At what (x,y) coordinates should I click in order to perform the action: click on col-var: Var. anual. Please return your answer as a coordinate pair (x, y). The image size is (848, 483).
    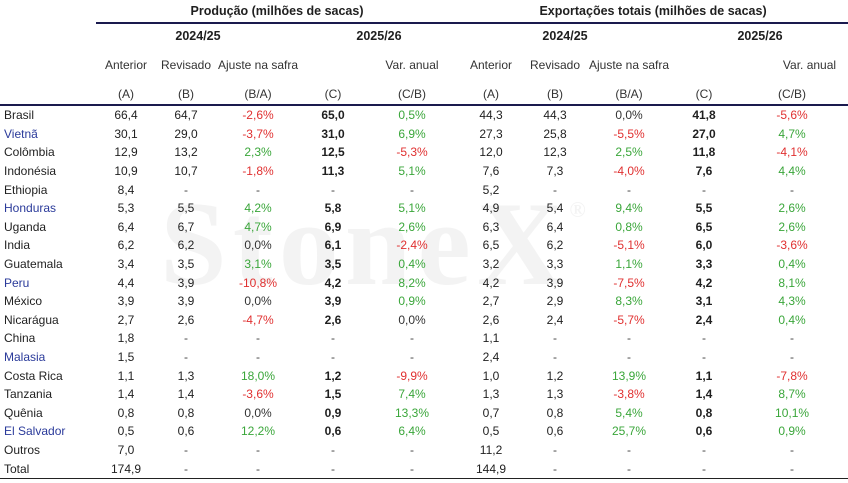
    Looking at the image, I should click on (809, 65).